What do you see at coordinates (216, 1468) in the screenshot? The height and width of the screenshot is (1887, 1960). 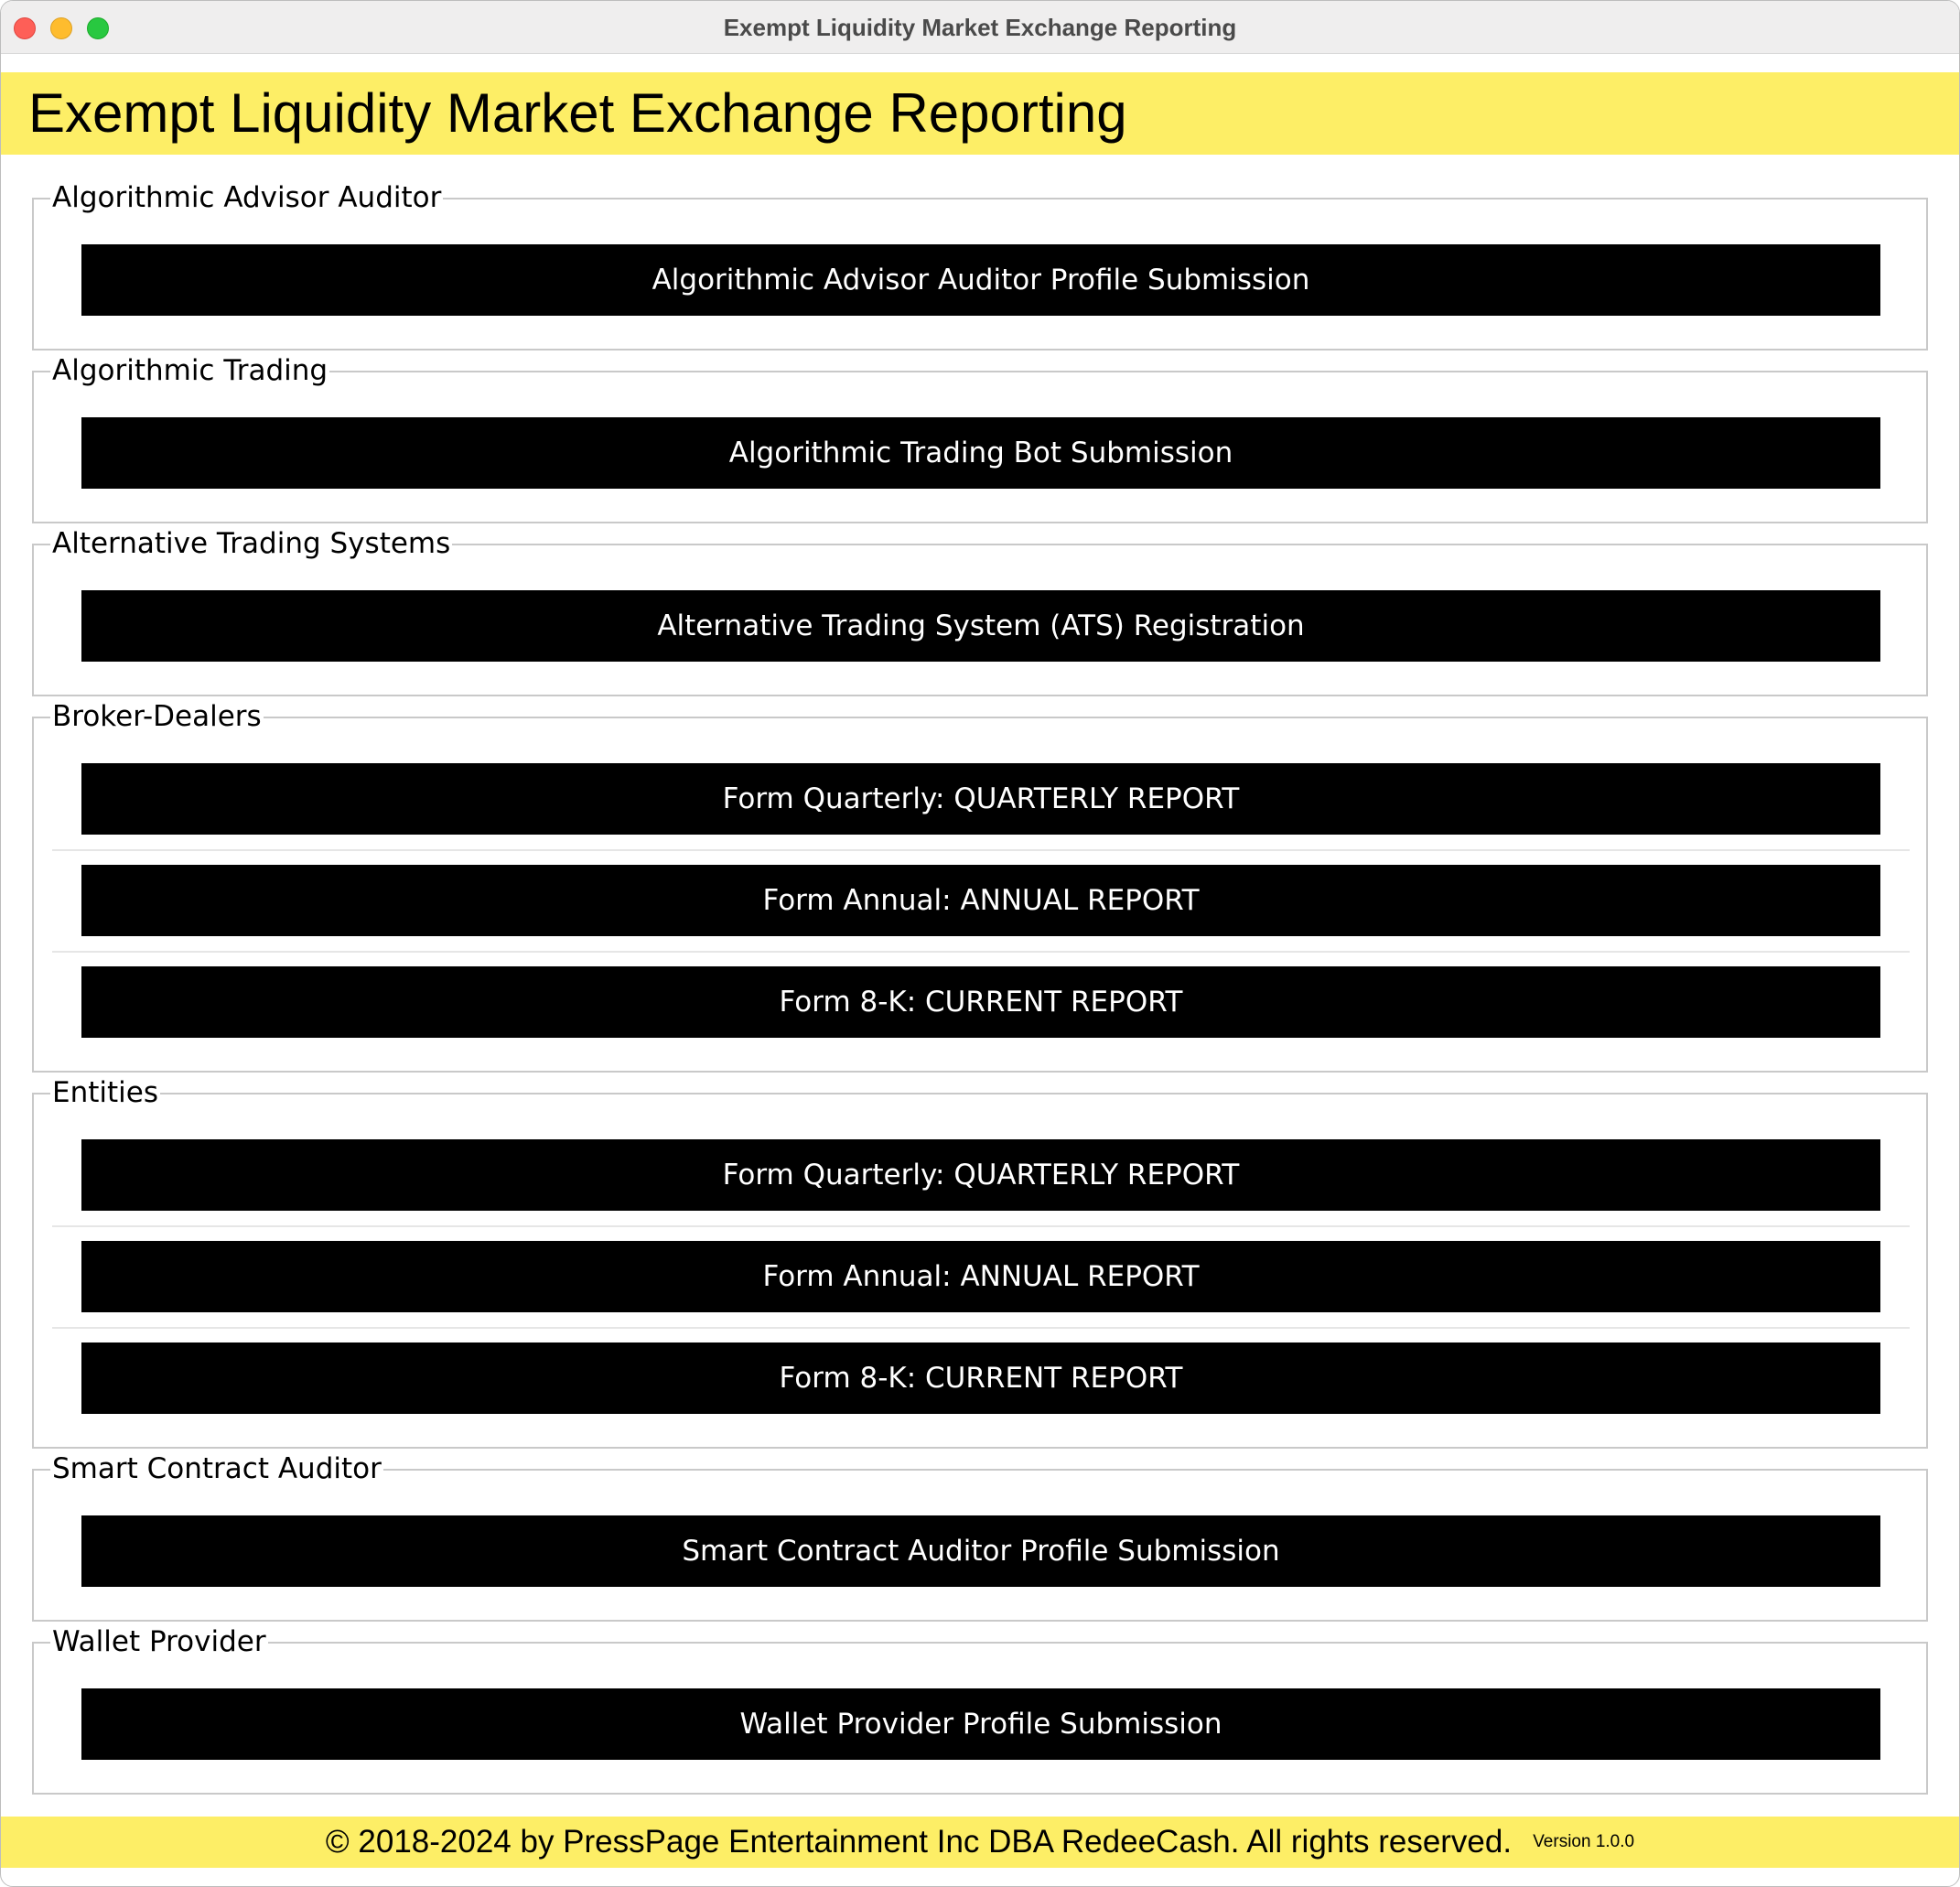 I see `section-label: Smart Contract Auditor` at bounding box center [216, 1468].